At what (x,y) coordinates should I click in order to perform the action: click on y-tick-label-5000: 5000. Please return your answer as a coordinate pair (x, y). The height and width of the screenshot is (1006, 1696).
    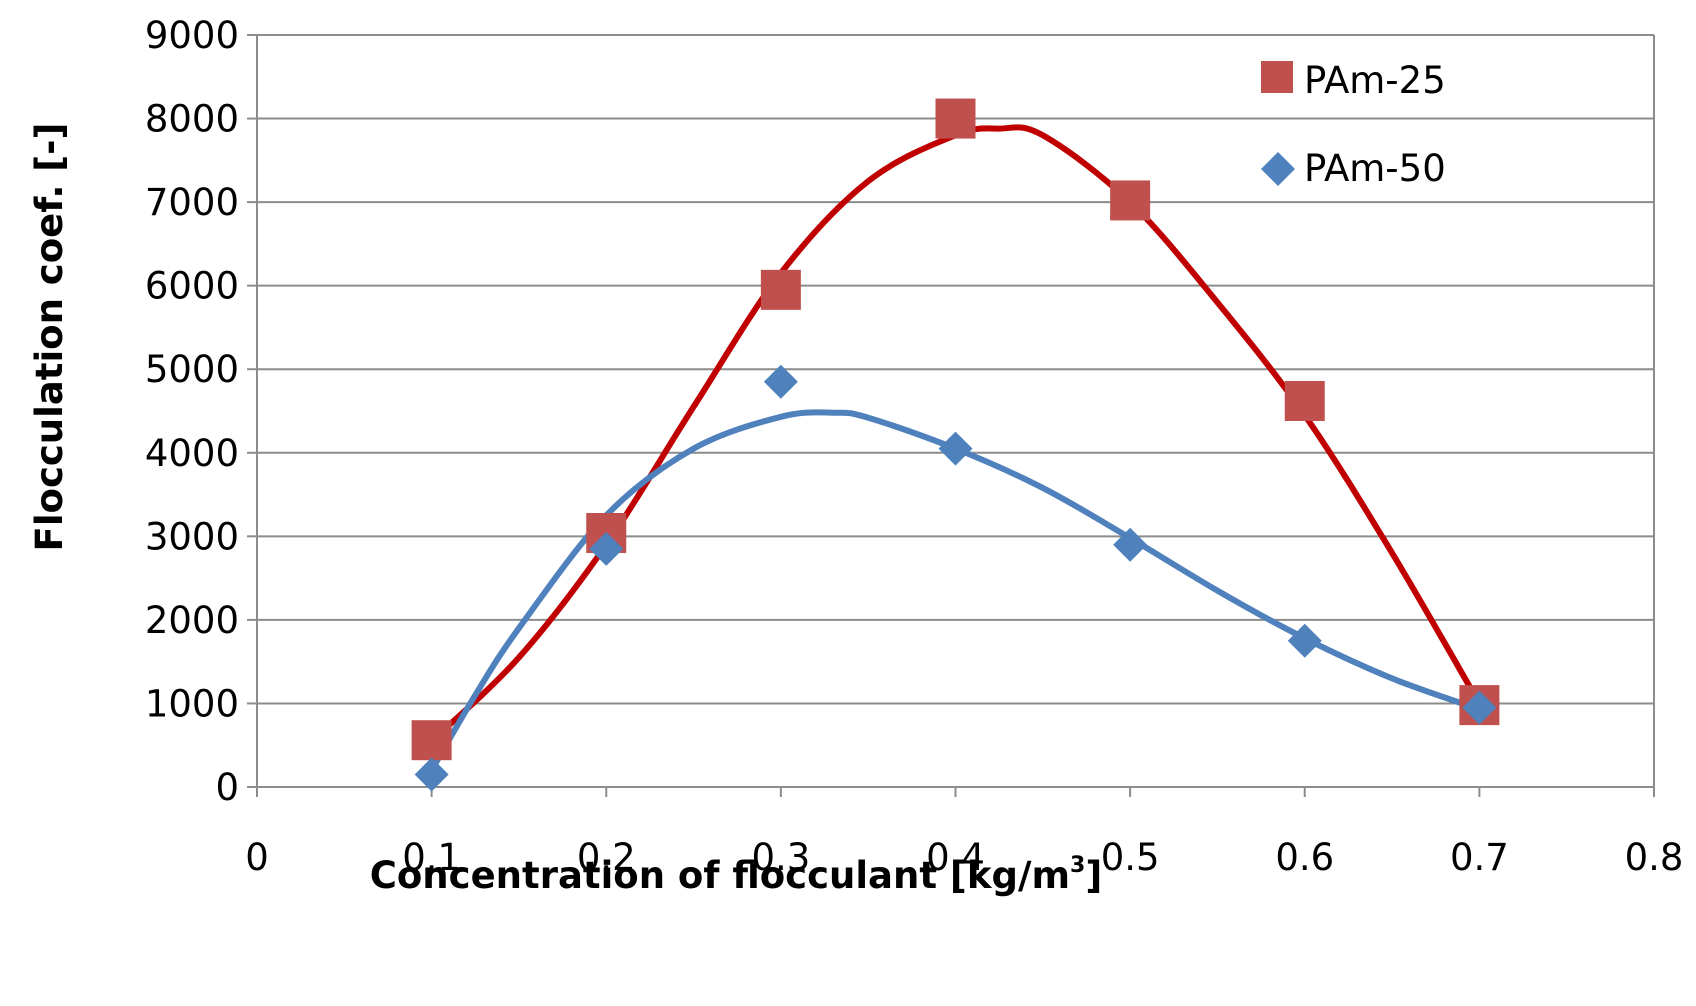
    Looking at the image, I should click on (192, 369).